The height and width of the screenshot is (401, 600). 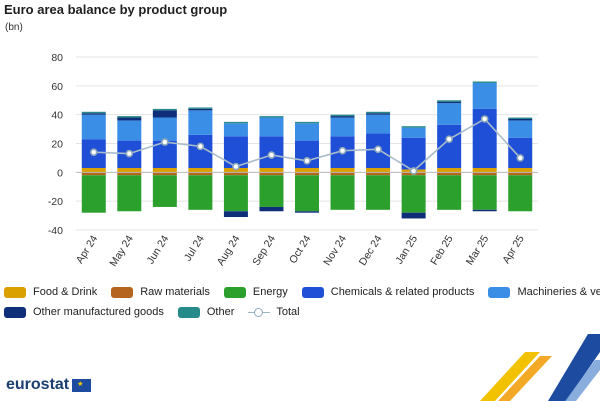 I want to click on legend-item-chemicals: Chemicals & related products, so click(x=387, y=292).